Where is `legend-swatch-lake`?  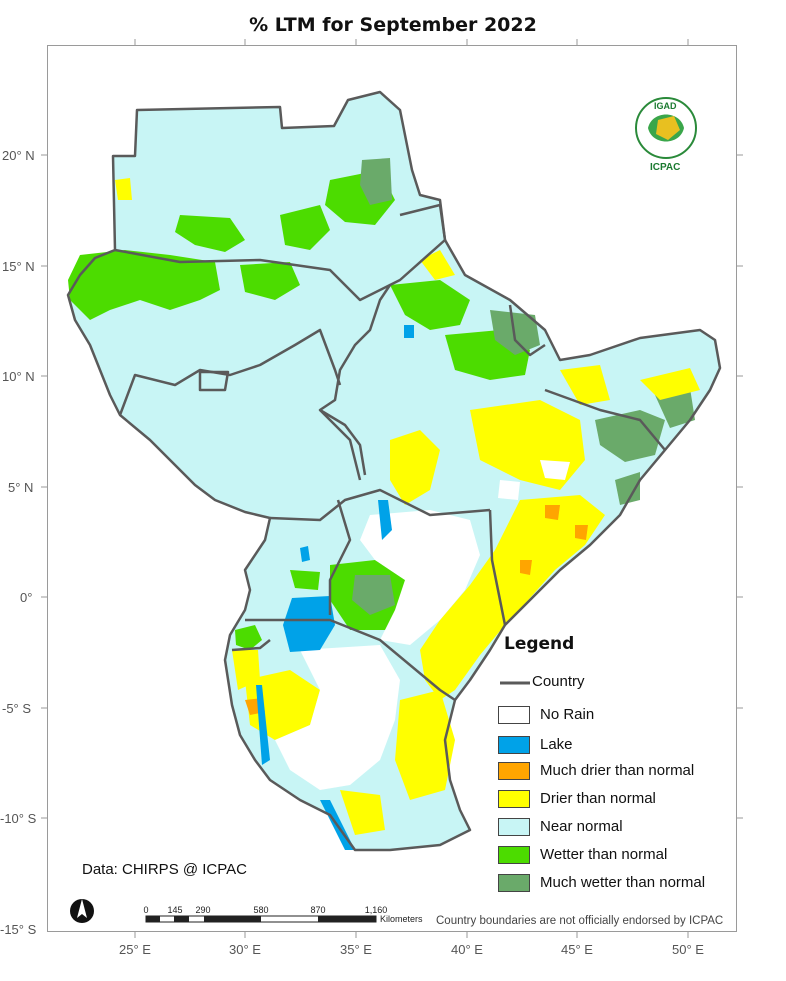 legend-swatch-lake is located at coordinates (514, 745).